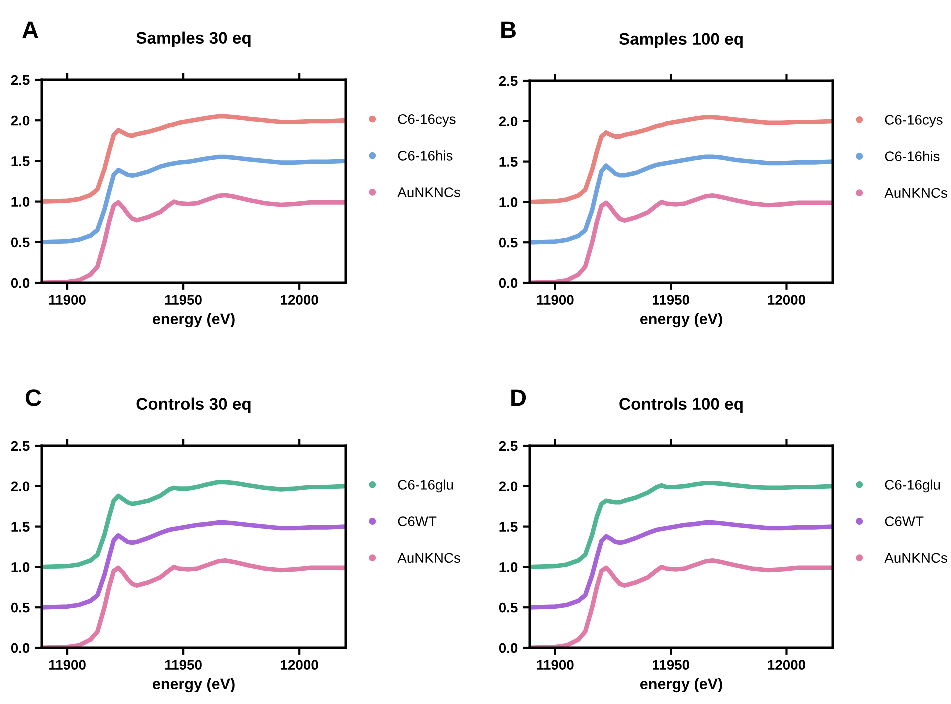 This screenshot has height=704, width=951. Describe the element at coordinates (681, 406) in the screenshot. I see `chart-title: Controls 100 eq` at that location.